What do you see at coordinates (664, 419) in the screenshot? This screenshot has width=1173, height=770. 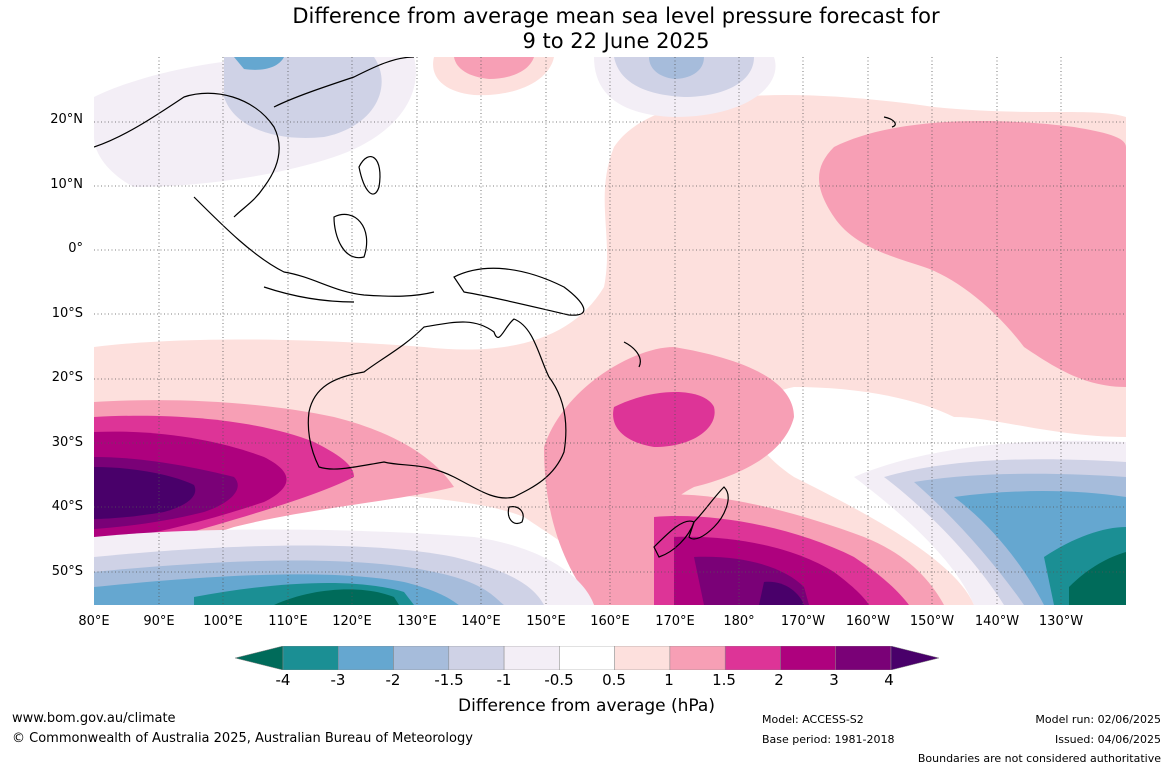 I see `anomaly-region-magenta-tasman` at bounding box center [664, 419].